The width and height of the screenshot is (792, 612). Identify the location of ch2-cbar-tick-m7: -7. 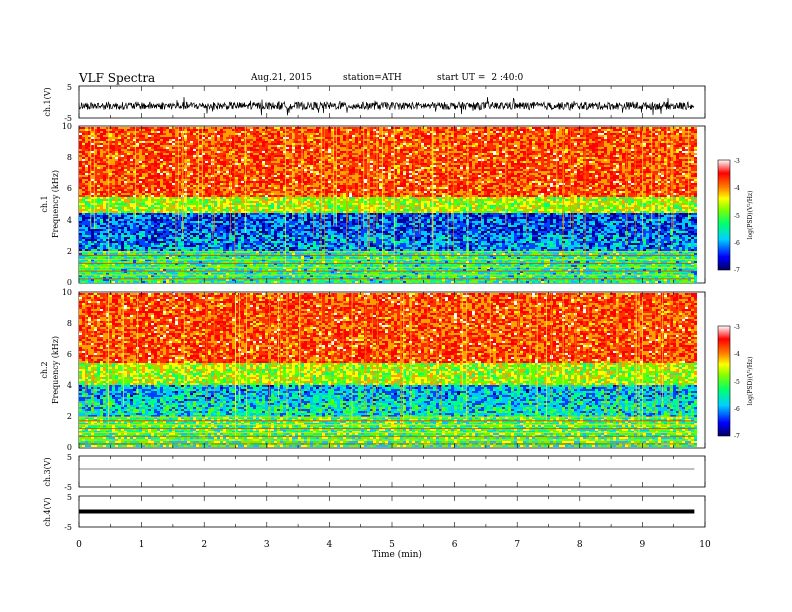
(737, 436).